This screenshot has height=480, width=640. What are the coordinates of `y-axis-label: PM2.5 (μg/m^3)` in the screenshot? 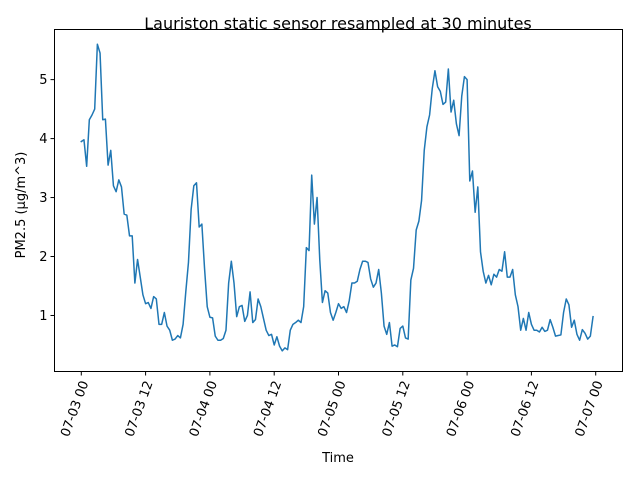 It's located at (21, 205).